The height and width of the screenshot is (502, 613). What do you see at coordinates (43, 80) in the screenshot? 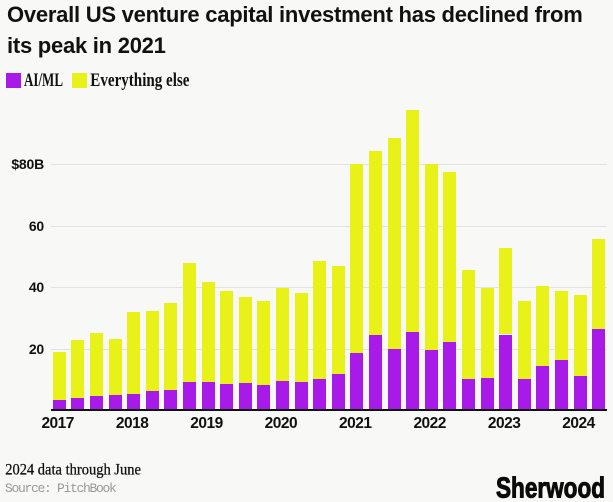
I see `svg-text: AI/ML` at bounding box center [43, 80].